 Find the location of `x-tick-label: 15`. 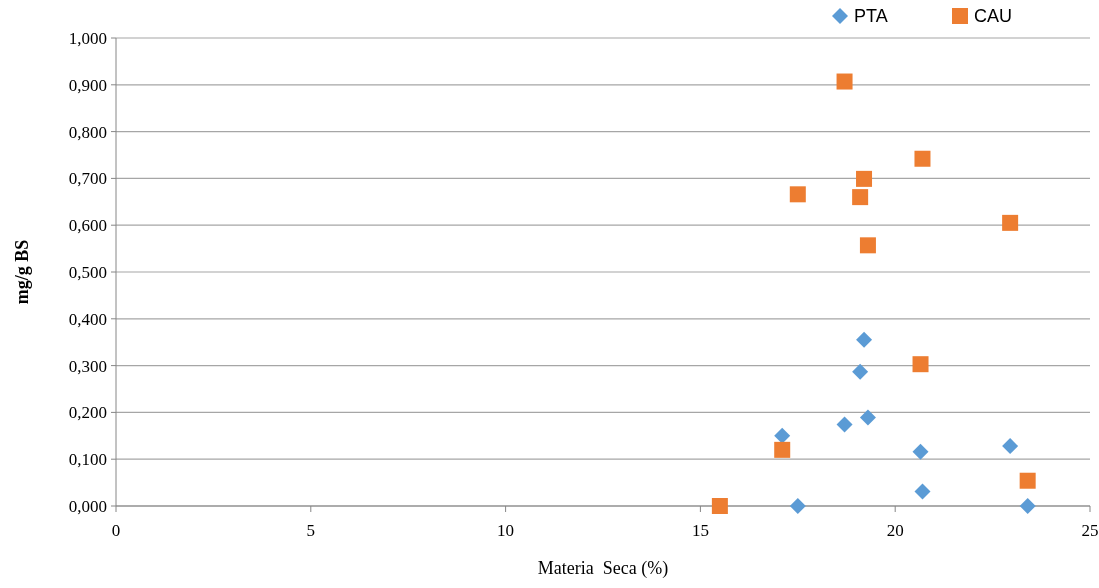

x-tick-label: 15 is located at coordinates (700, 530).